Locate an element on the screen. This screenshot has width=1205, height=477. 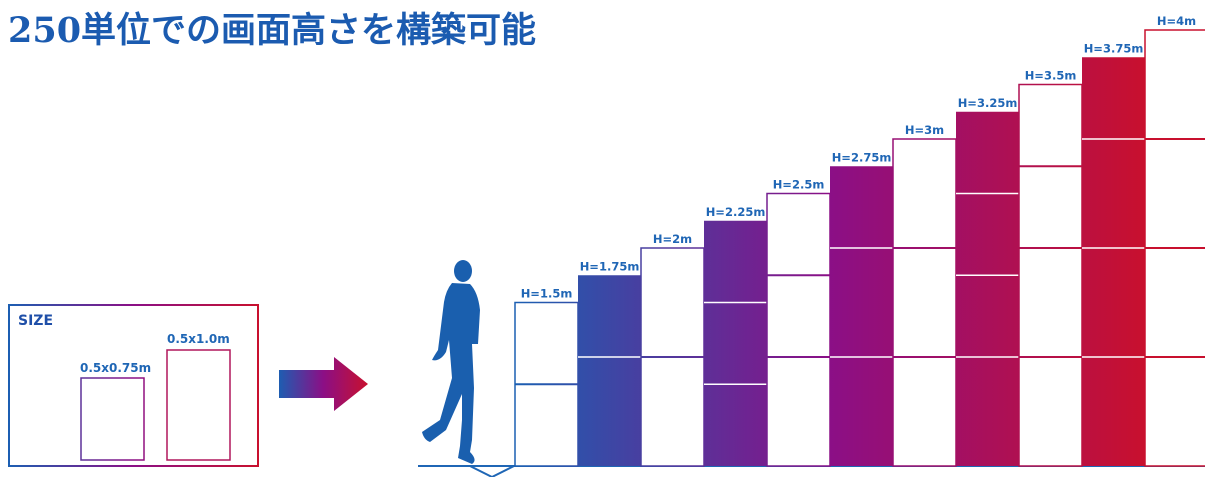
column-h2.25m: H=2.25m is located at coordinates (735, 335).